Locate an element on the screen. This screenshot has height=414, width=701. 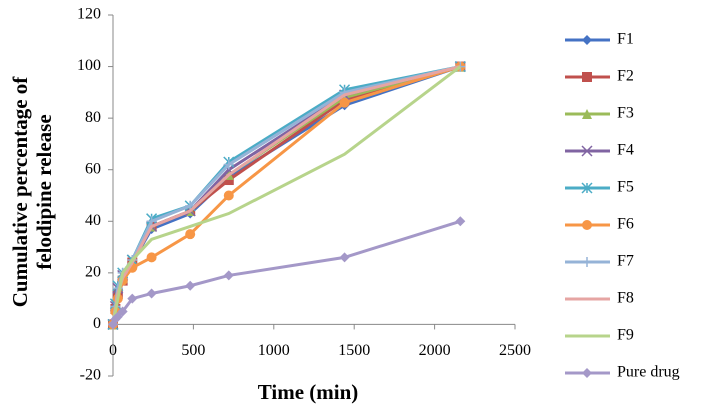
legend-label: F8 is located at coordinates (625, 298).